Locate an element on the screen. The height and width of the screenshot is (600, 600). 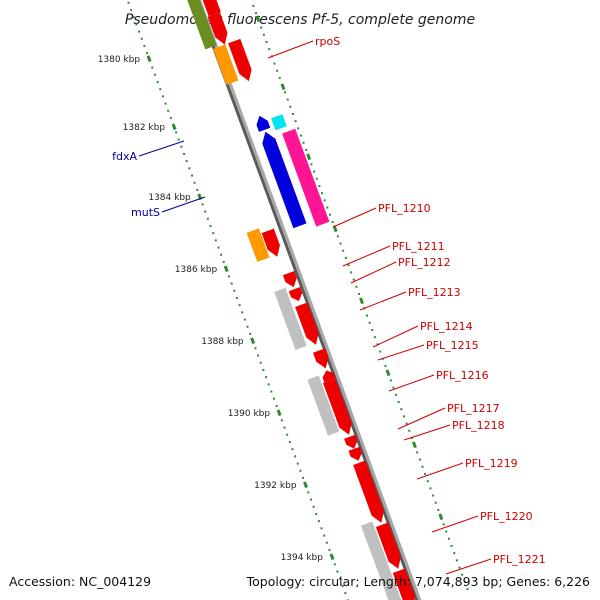
scale-label: 1384 kbp is located at coordinates (169, 198).